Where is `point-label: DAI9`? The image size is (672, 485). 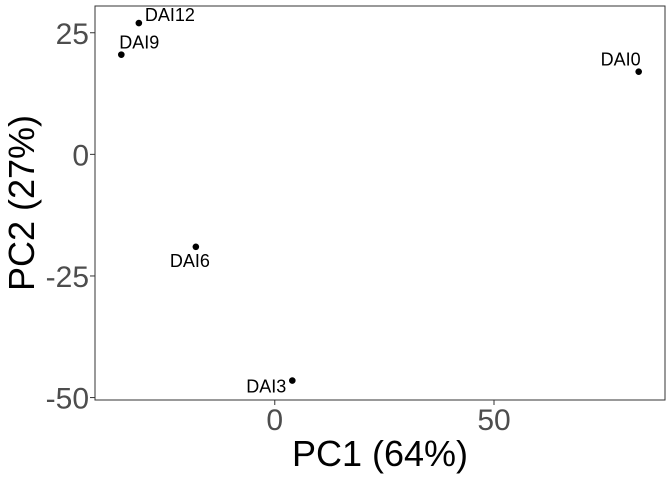 point-label: DAI9 is located at coordinates (139, 43).